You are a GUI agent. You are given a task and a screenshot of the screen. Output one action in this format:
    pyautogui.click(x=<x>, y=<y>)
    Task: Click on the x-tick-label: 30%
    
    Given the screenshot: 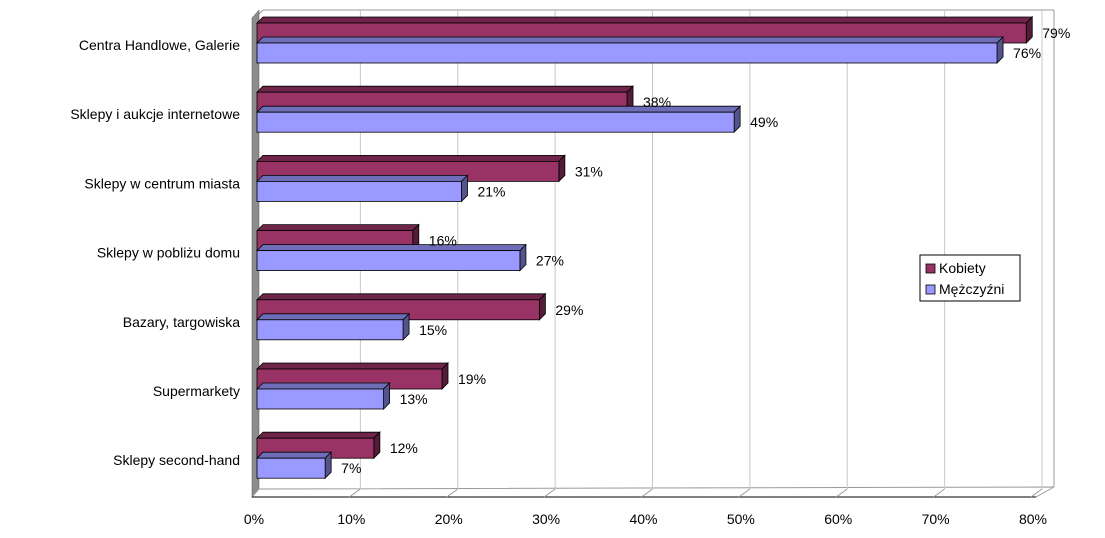 What is the action you would take?
    pyautogui.click(x=546, y=519)
    